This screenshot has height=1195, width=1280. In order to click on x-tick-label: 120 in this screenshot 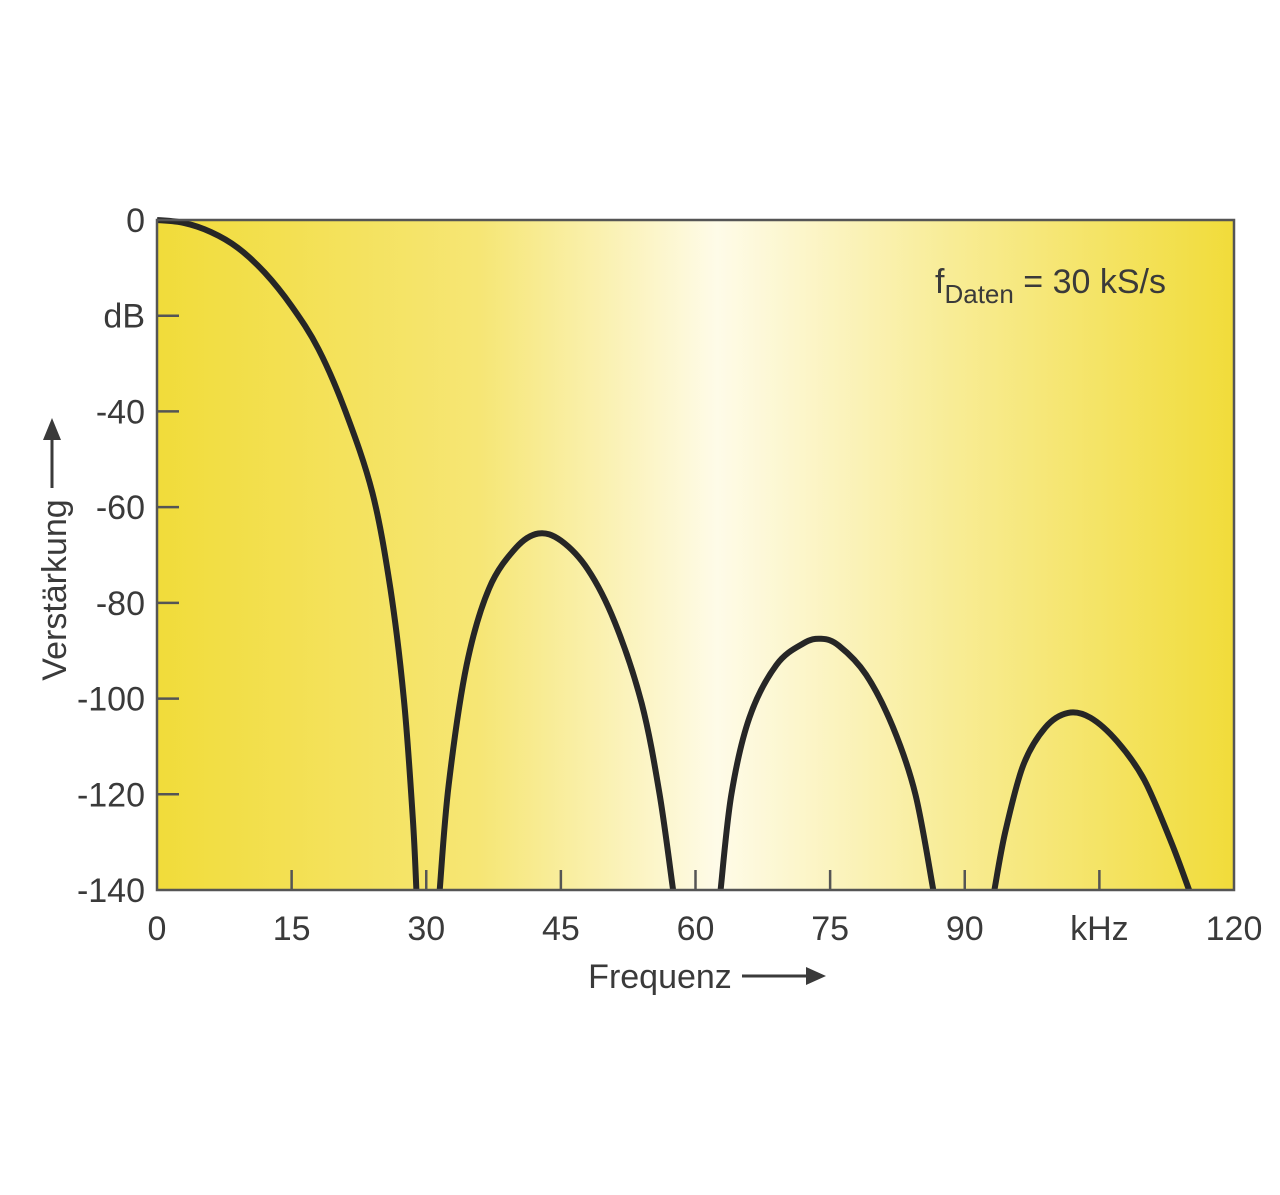, I will do `click(1234, 929)`.